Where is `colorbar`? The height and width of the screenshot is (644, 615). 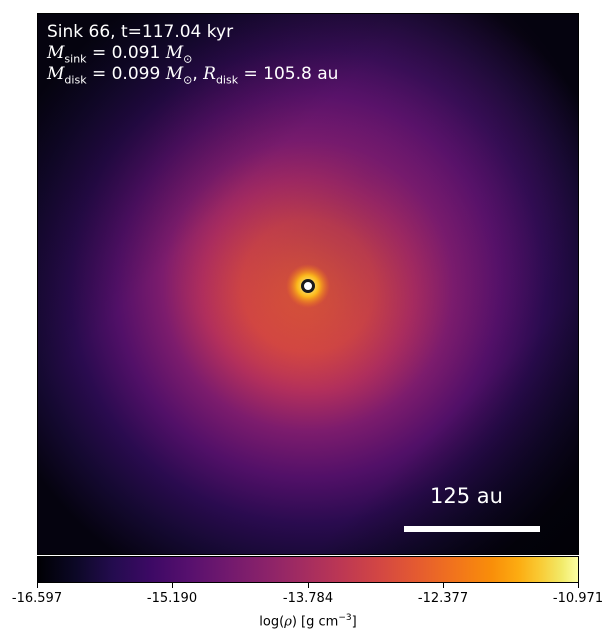
colorbar is located at coordinates (308, 569).